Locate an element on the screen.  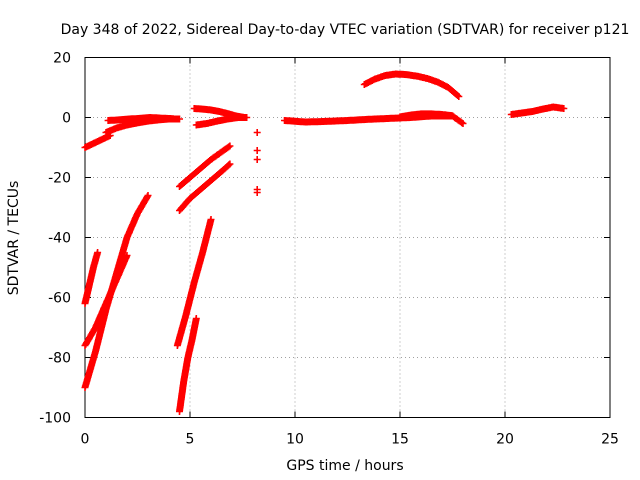
x-tick-label: 20 is located at coordinates (505, 440).